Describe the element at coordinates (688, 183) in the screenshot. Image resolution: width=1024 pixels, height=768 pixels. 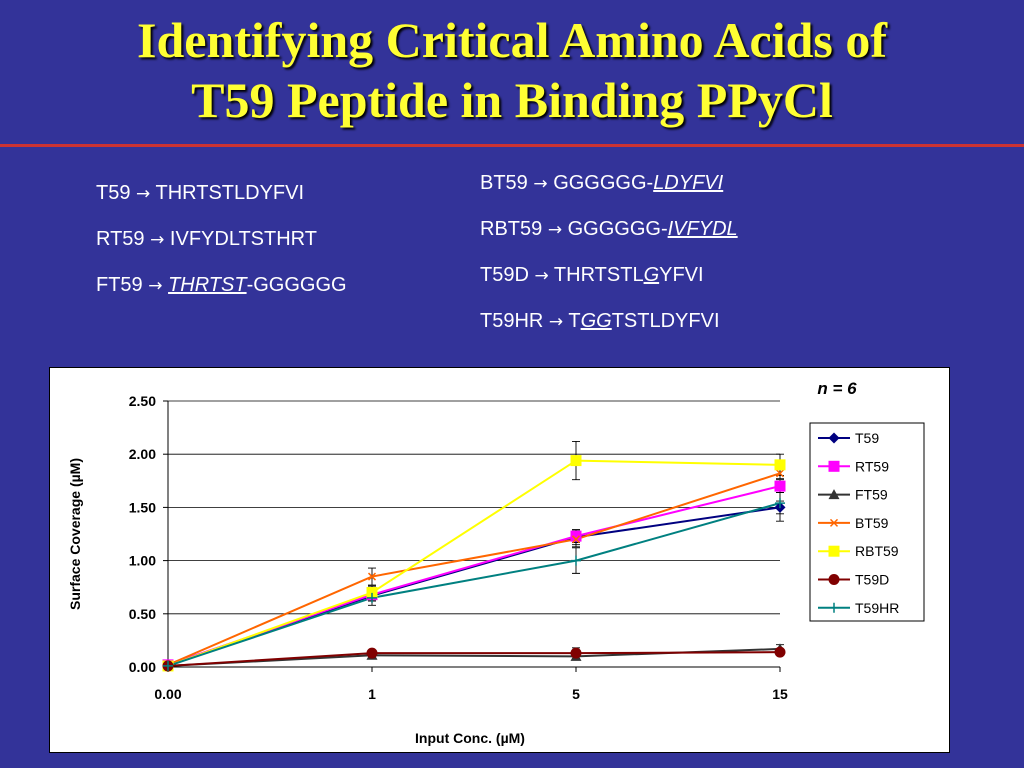
I see `modified-segment: LDYFVI` at that location.